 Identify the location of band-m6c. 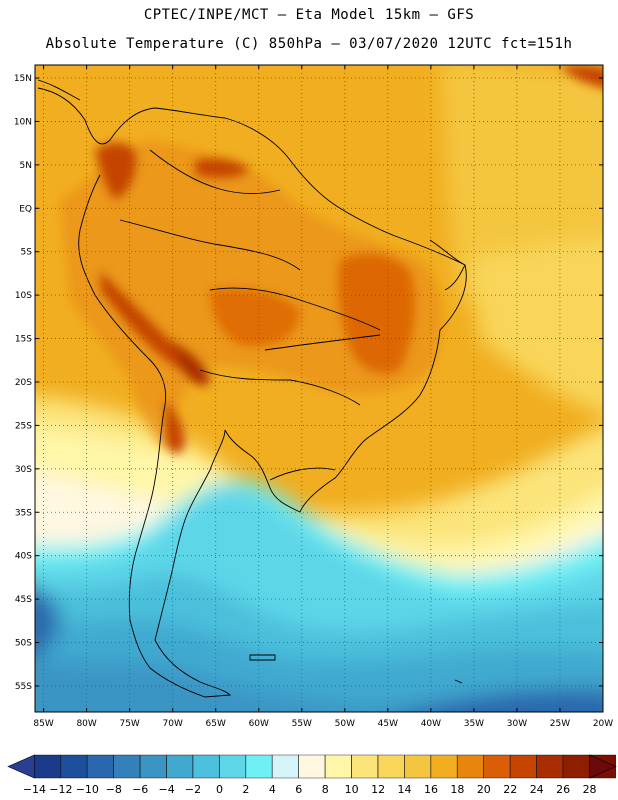
(319, 686).